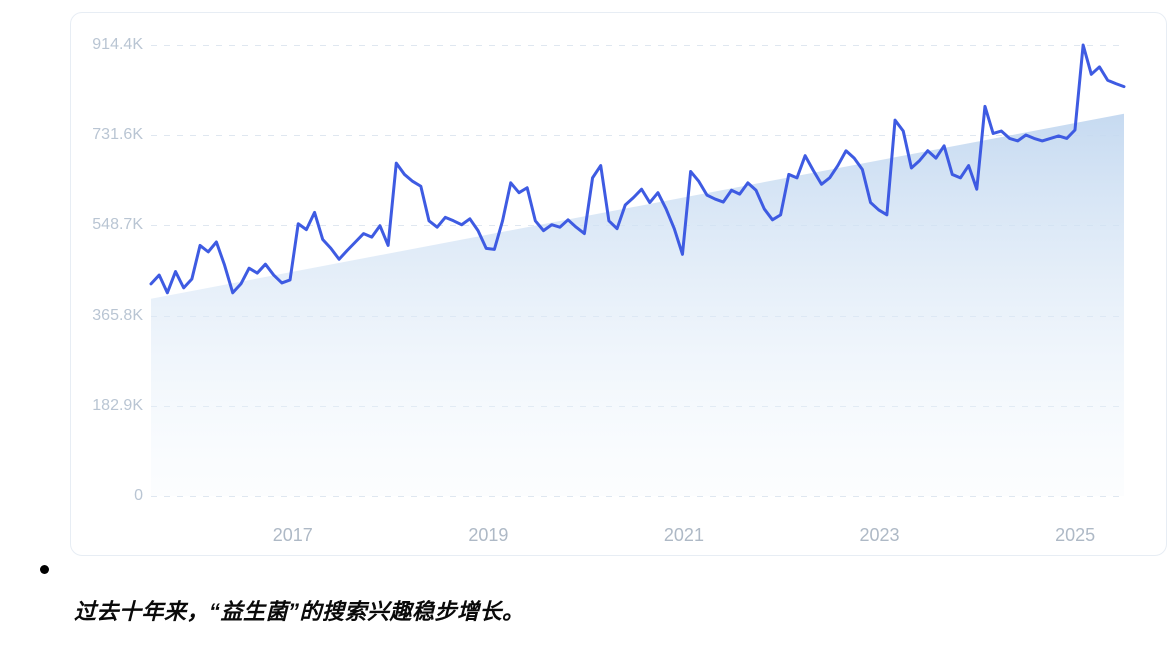 This screenshot has width=1172, height=652. Describe the element at coordinates (117, 225) in the screenshot. I see `y-tick-label: 548.7K` at that location.